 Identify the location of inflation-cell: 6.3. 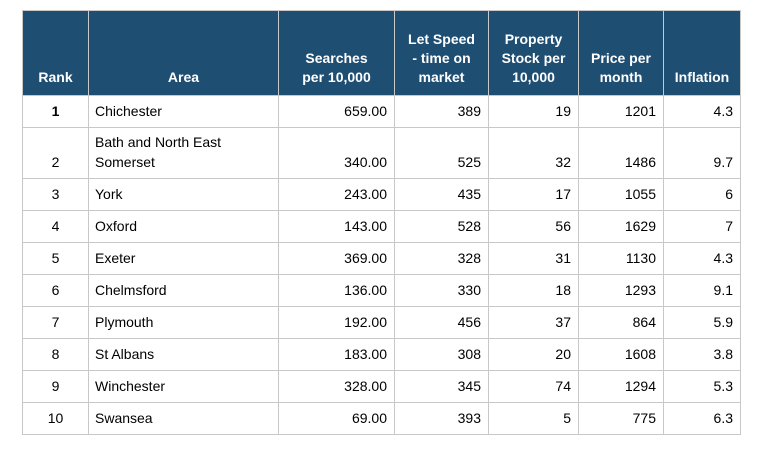
(702, 418).